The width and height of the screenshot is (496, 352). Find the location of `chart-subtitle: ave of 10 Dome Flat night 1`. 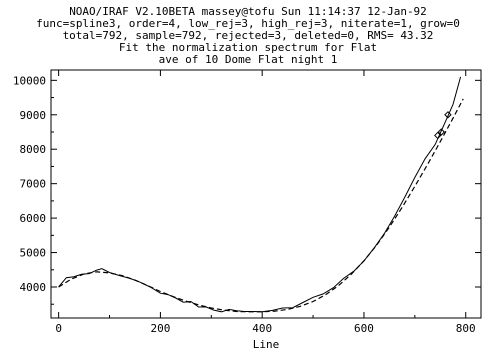

chart-subtitle: ave of 10 Dome Flat night 1 is located at coordinates (248, 59).